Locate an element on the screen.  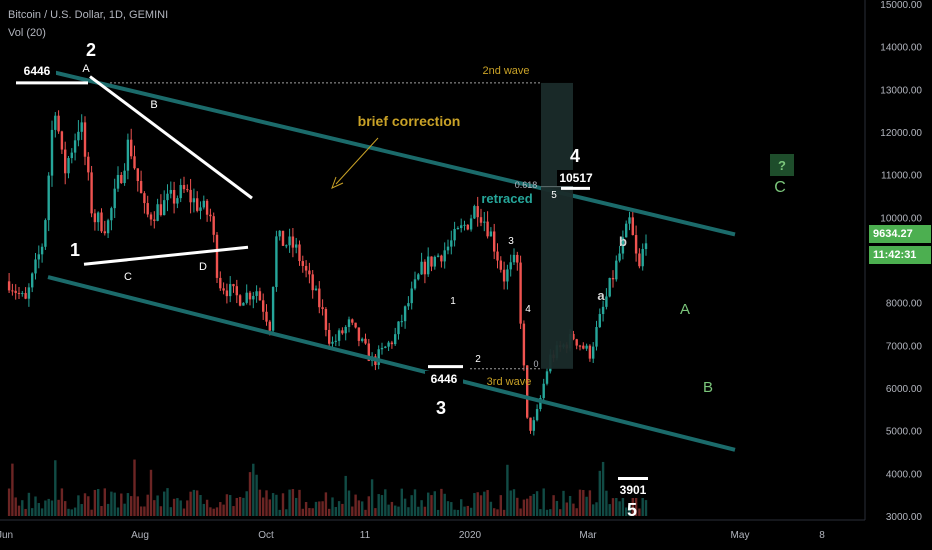
correction-label: B is located at coordinates (708, 387).